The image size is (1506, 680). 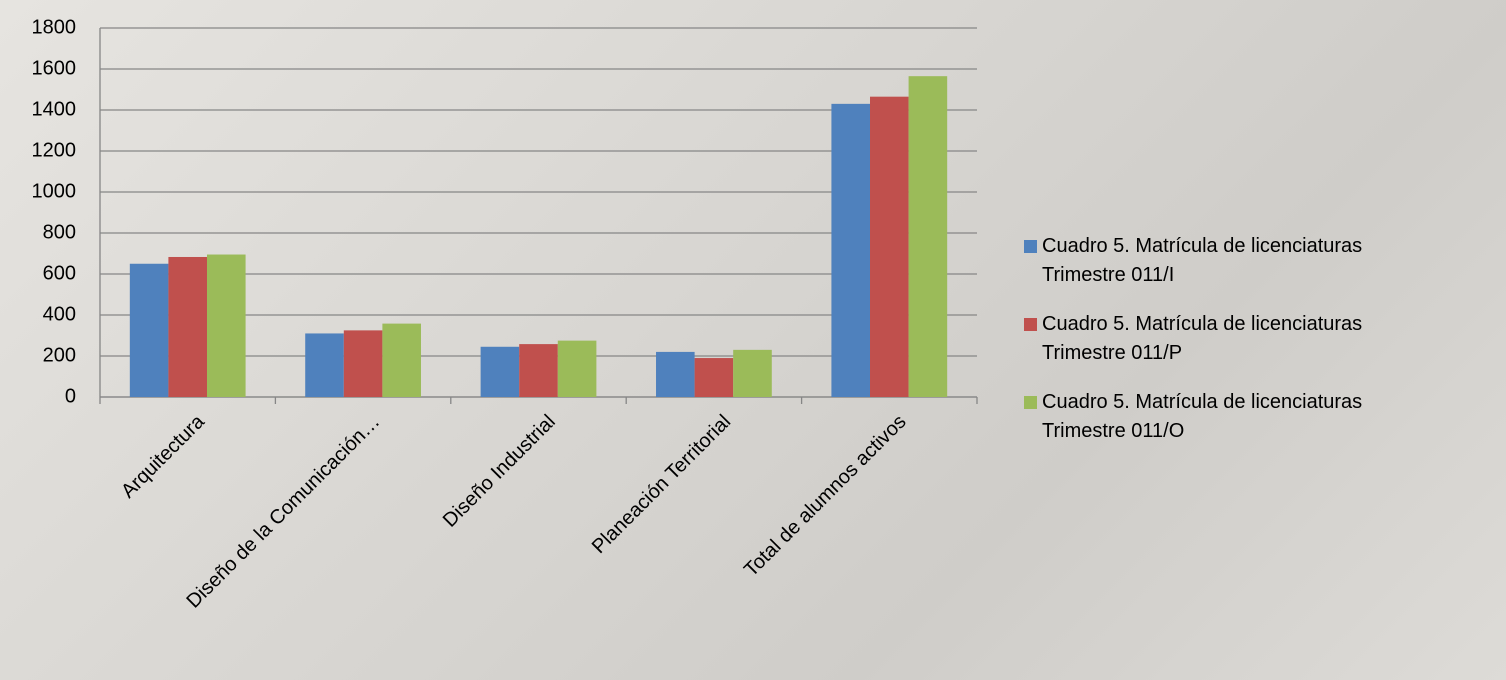 What do you see at coordinates (59, 355) in the screenshot?
I see `y-tick-label: 200` at bounding box center [59, 355].